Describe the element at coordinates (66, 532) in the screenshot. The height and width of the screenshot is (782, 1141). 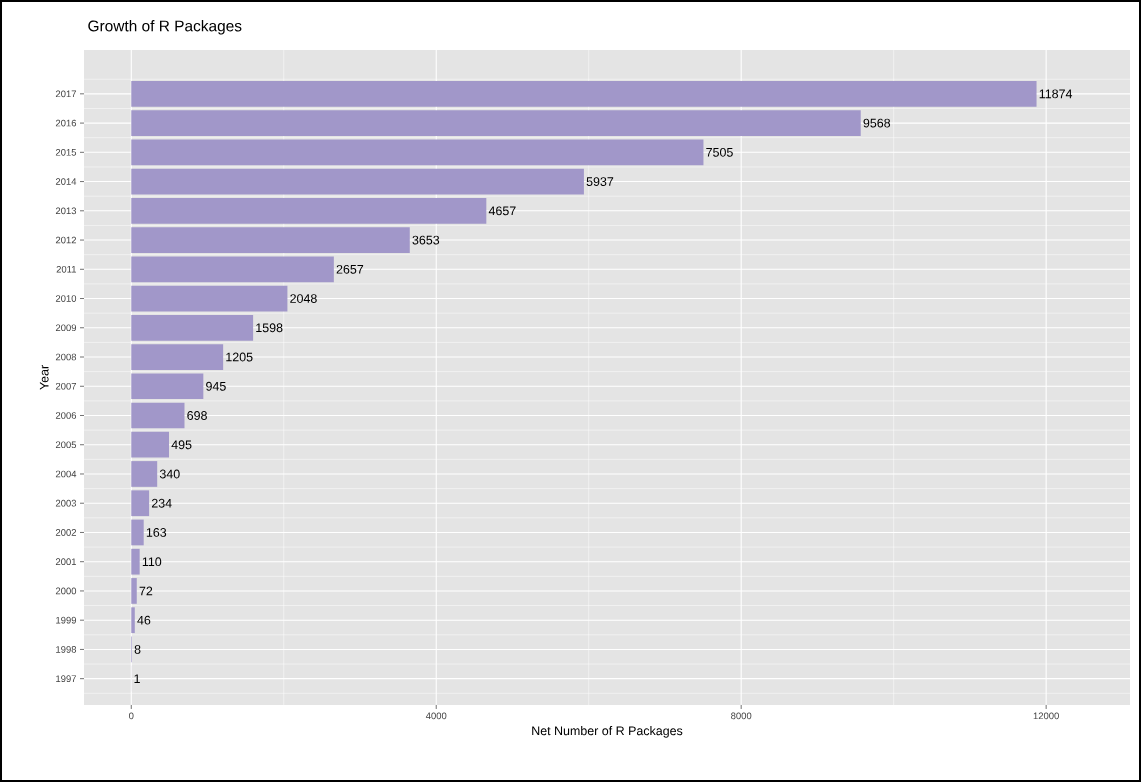
I see `y-tick-label: 2002` at that location.